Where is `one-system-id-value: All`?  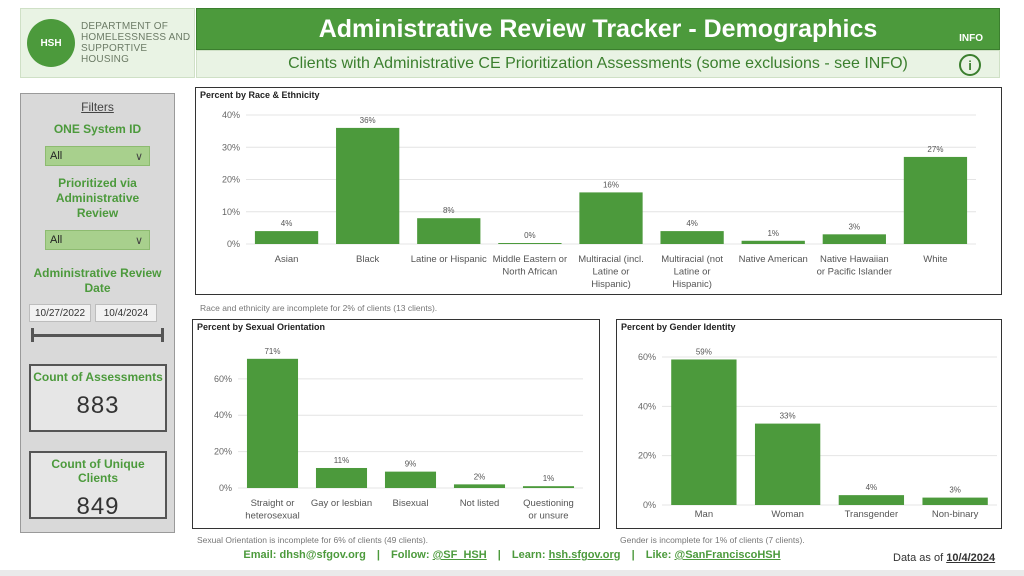 one-system-id-value: All is located at coordinates (56, 156).